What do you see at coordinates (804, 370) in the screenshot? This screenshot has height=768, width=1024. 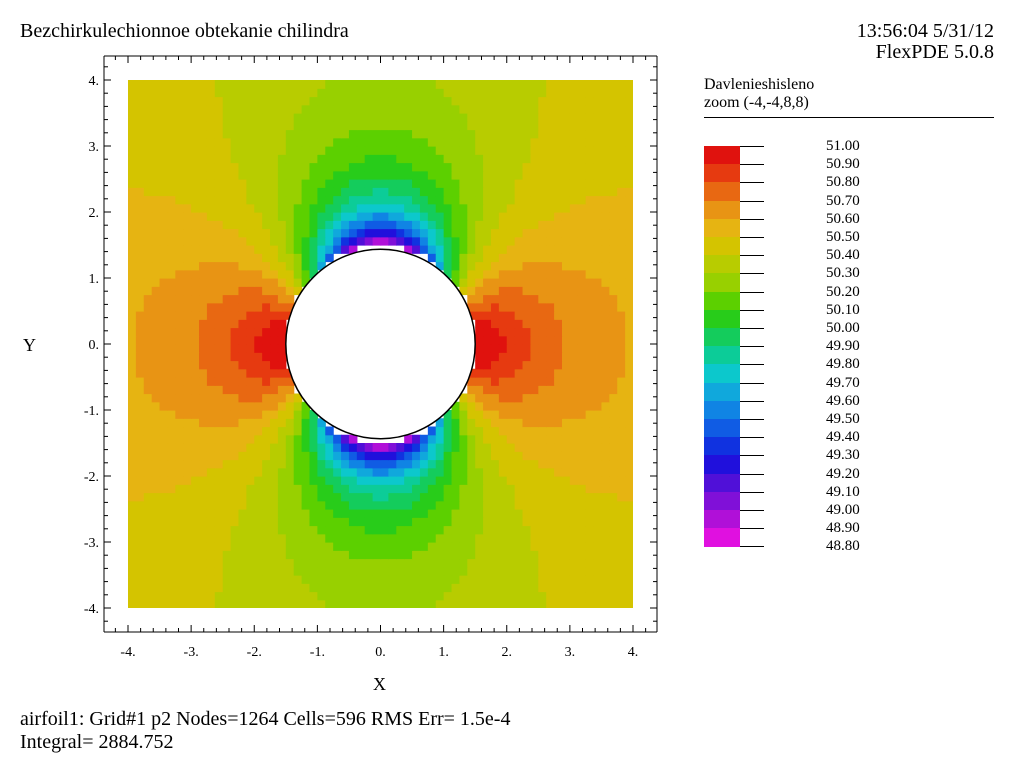 I see `legend-entry: 49.80` at bounding box center [804, 370].